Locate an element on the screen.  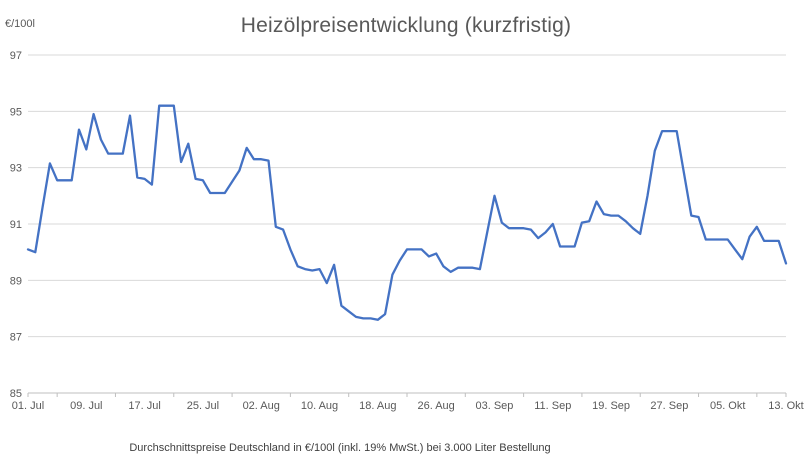
y-tick-label: 91 is located at coordinates (16, 225).